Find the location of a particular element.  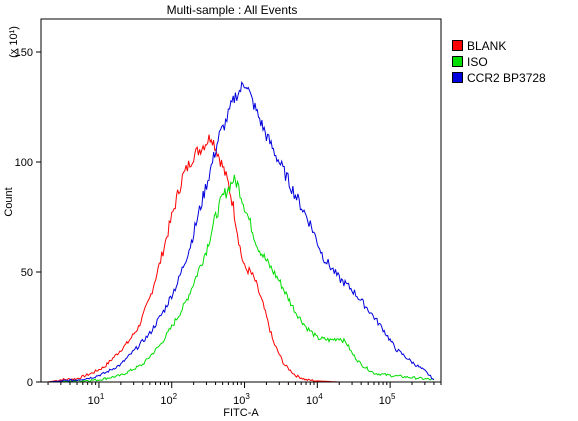

x-tick-label: 10² is located at coordinates (168, 399).